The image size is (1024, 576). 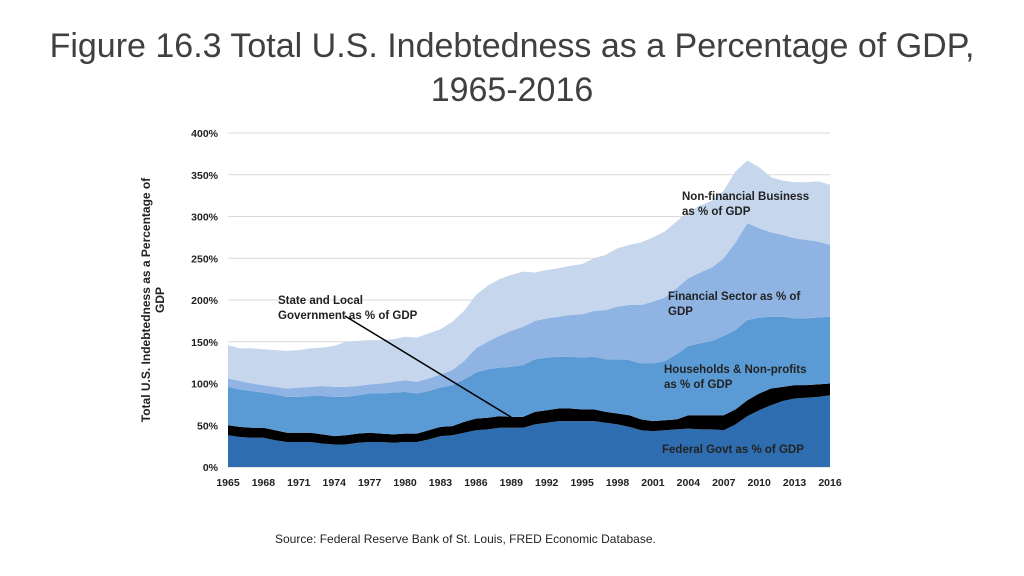 What do you see at coordinates (689, 483) in the screenshot?
I see `x-tick-label: 2004` at bounding box center [689, 483].